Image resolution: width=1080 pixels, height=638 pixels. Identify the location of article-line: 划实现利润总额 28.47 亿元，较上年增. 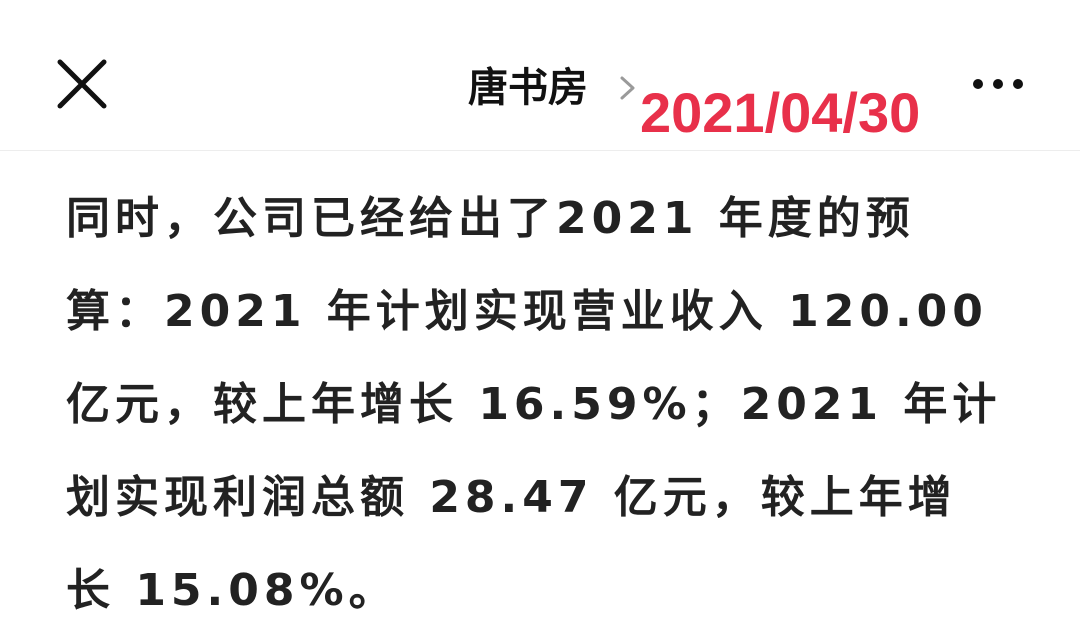
(511, 497).